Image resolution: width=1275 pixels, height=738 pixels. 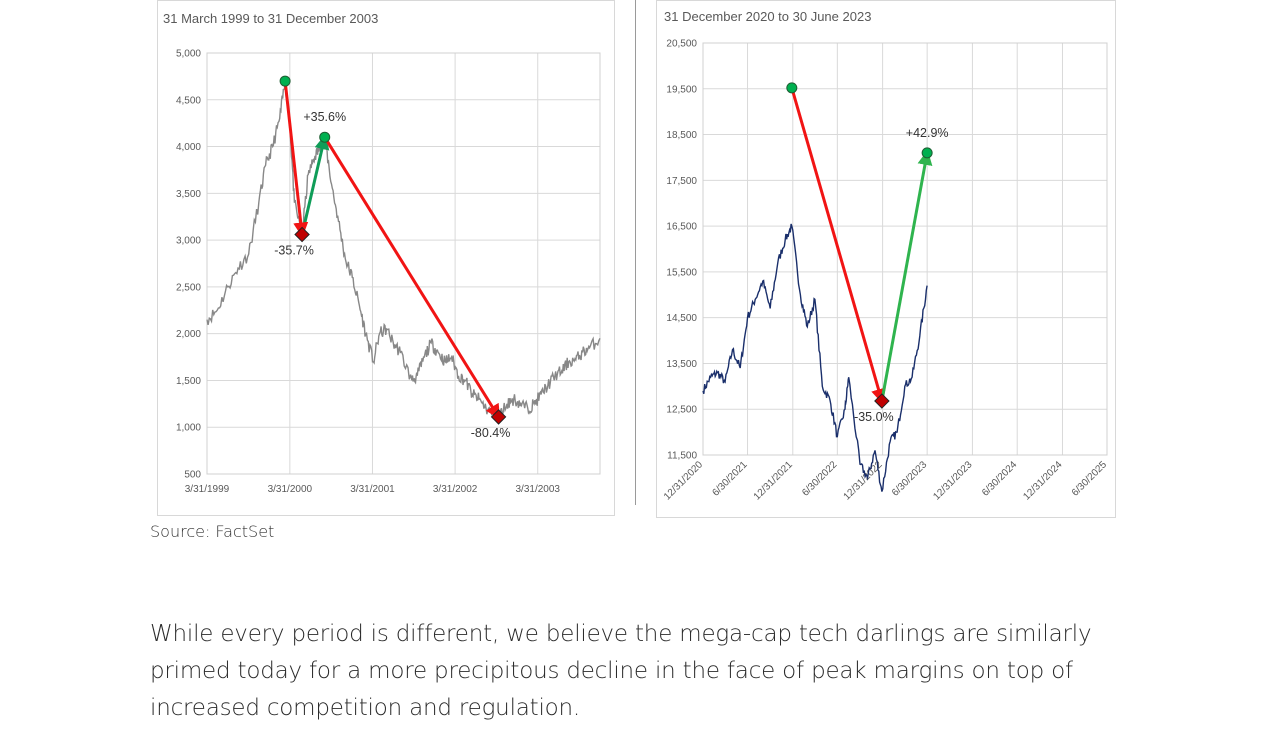 I want to click on y-tick-label: 18,500, so click(x=681, y=135).